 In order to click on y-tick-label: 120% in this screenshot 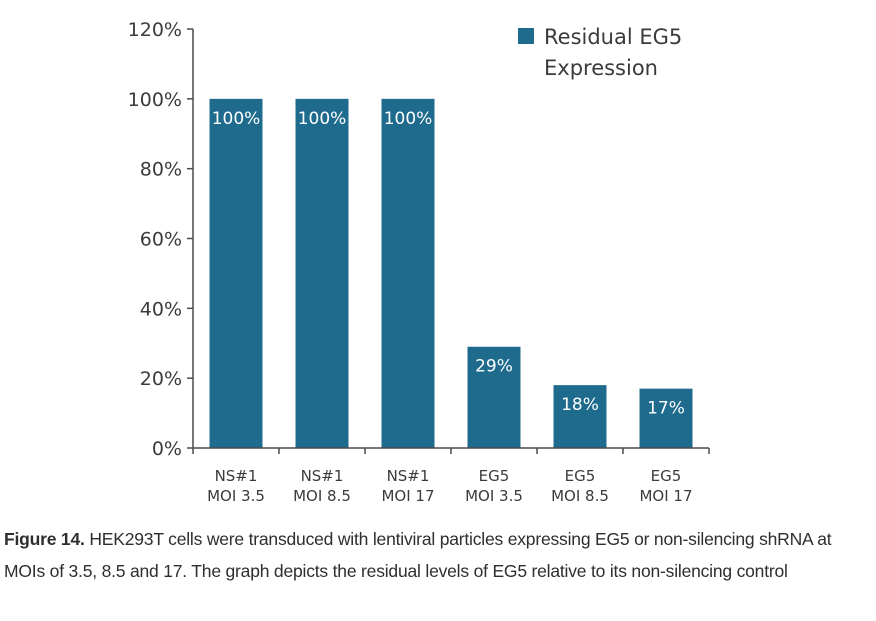, I will do `click(155, 30)`.